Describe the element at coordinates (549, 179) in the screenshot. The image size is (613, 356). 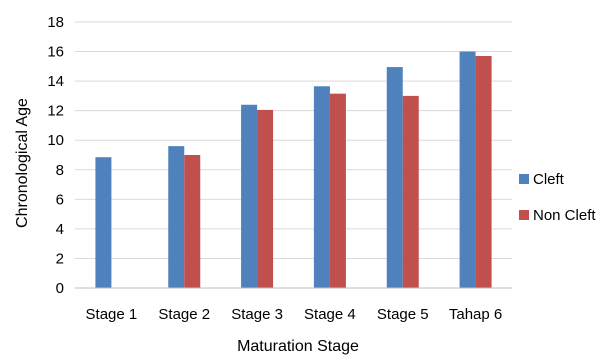
I see `legend-label: Cleft` at that location.